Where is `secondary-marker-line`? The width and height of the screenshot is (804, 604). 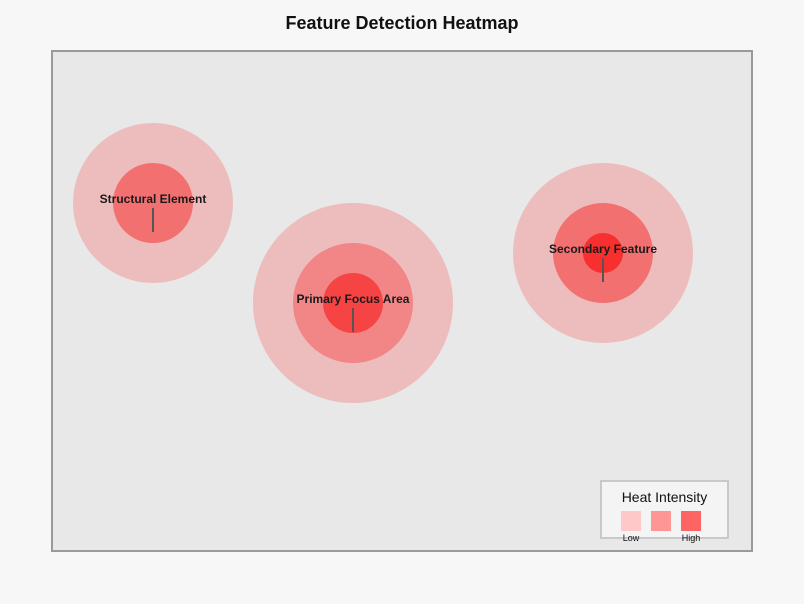 secondary-marker-line is located at coordinates (603, 270).